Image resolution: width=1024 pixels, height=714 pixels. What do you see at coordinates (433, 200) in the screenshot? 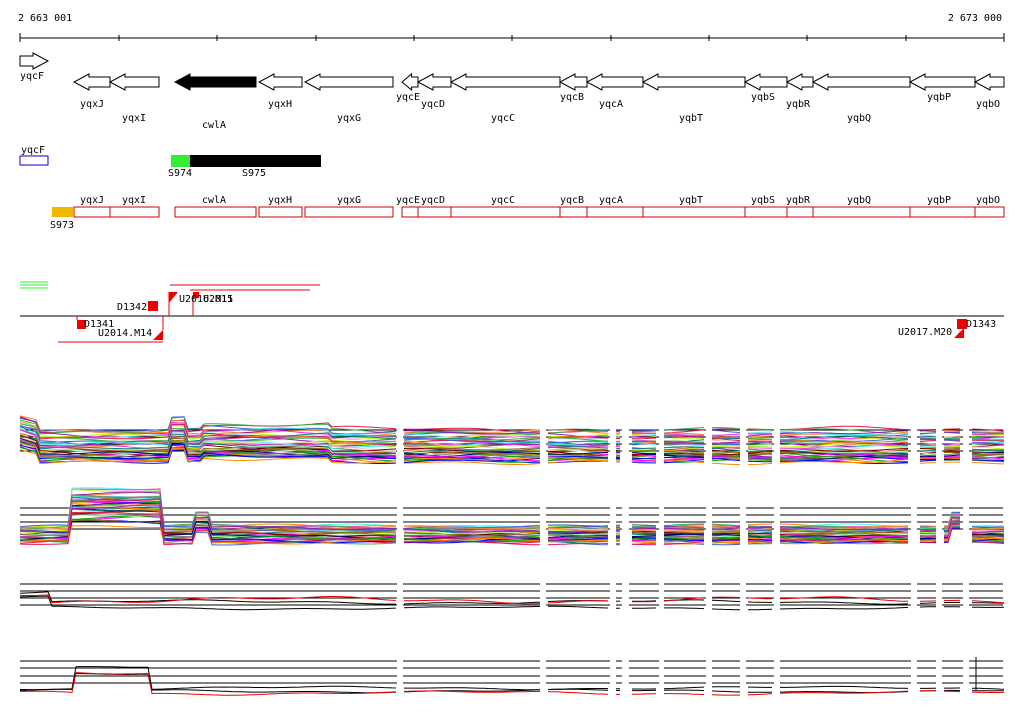
I see `reverse-gene-label: yqcD` at bounding box center [433, 200].